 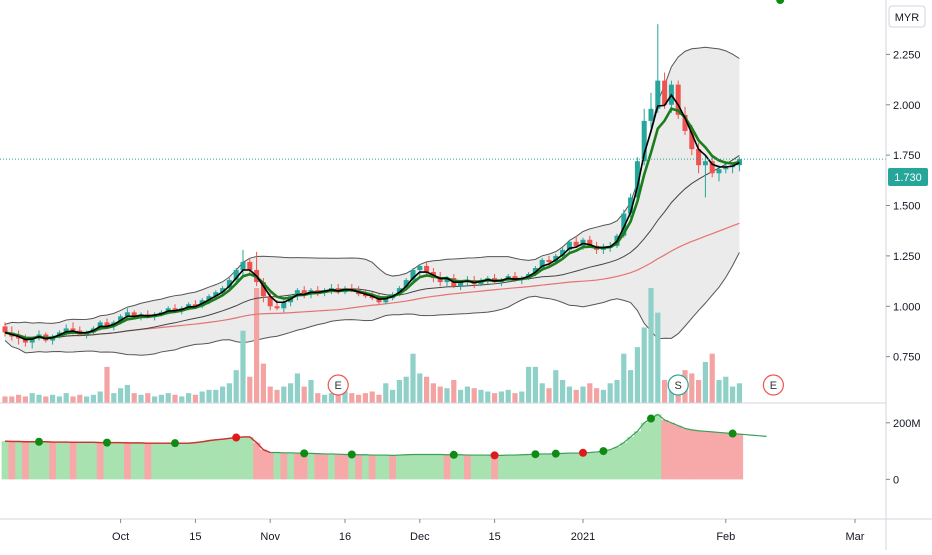 I want to click on current-price-label: 1.730, so click(x=908, y=178).